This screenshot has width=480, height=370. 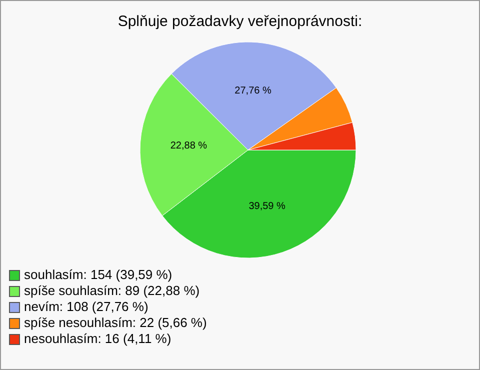 What do you see at coordinates (240, 21) in the screenshot?
I see `chart-title: Splňuje požadavky veřejnoprávnosti:` at bounding box center [240, 21].